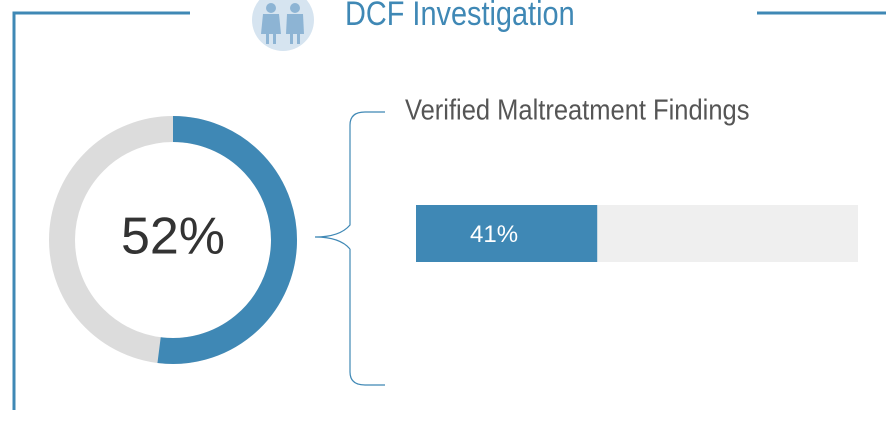  I want to click on donut-label: 52%, so click(173, 237).